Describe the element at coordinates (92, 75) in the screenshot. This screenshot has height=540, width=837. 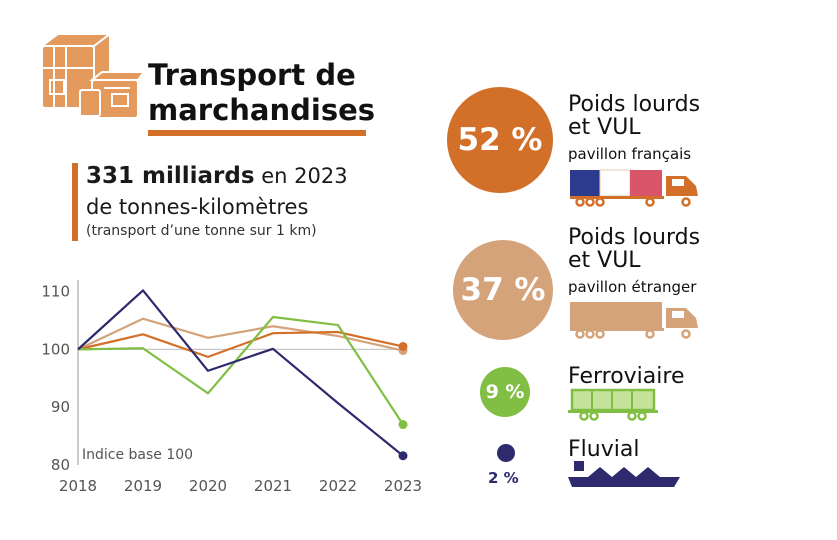
I see `boxes-icon` at that location.